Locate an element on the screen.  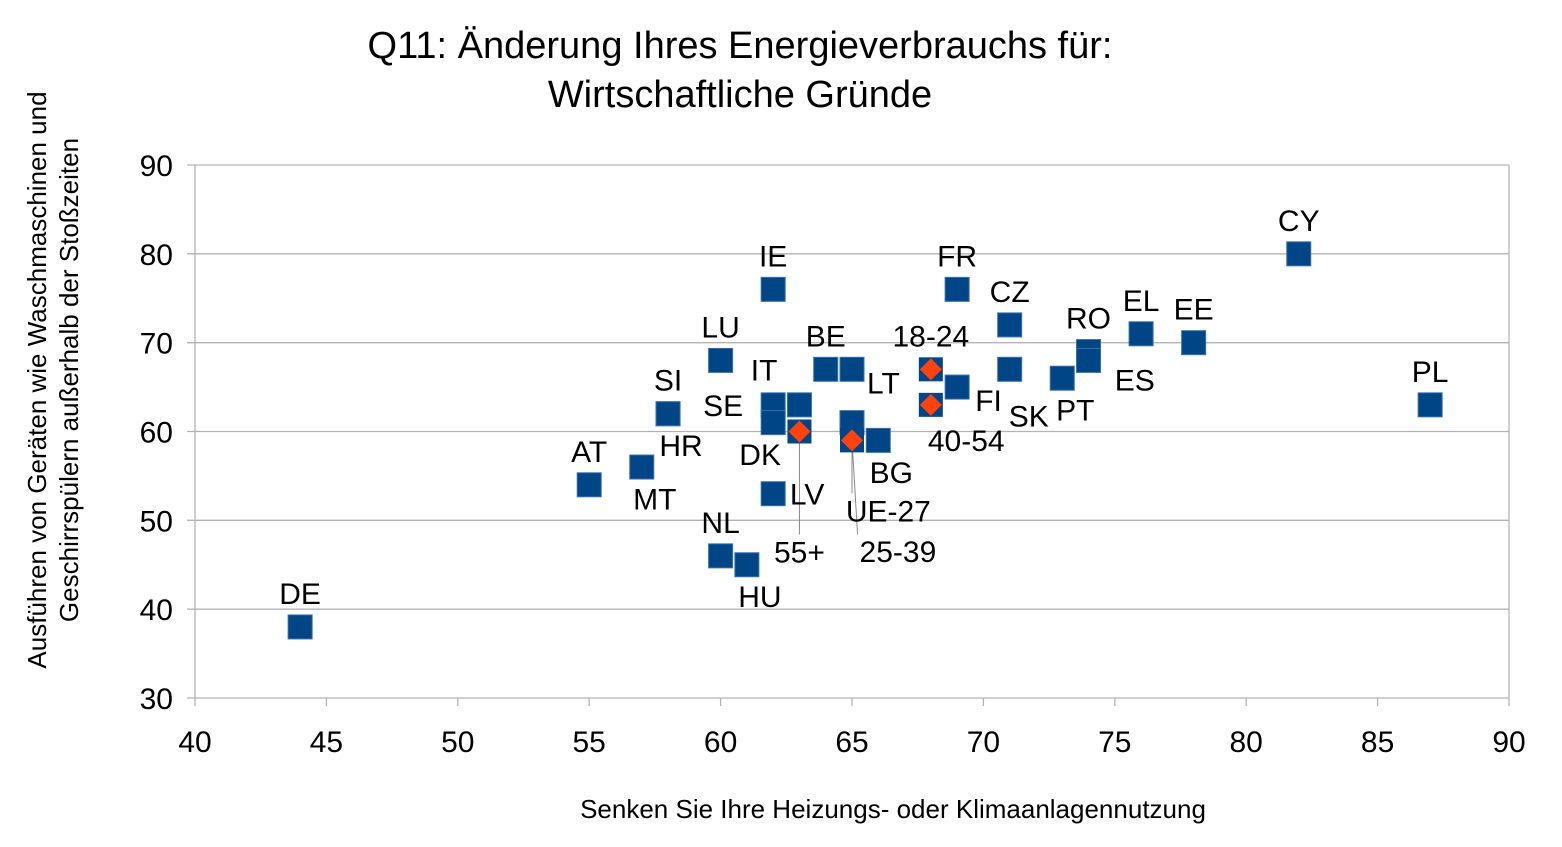
data-label: MT is located at coordinates (654, 499).